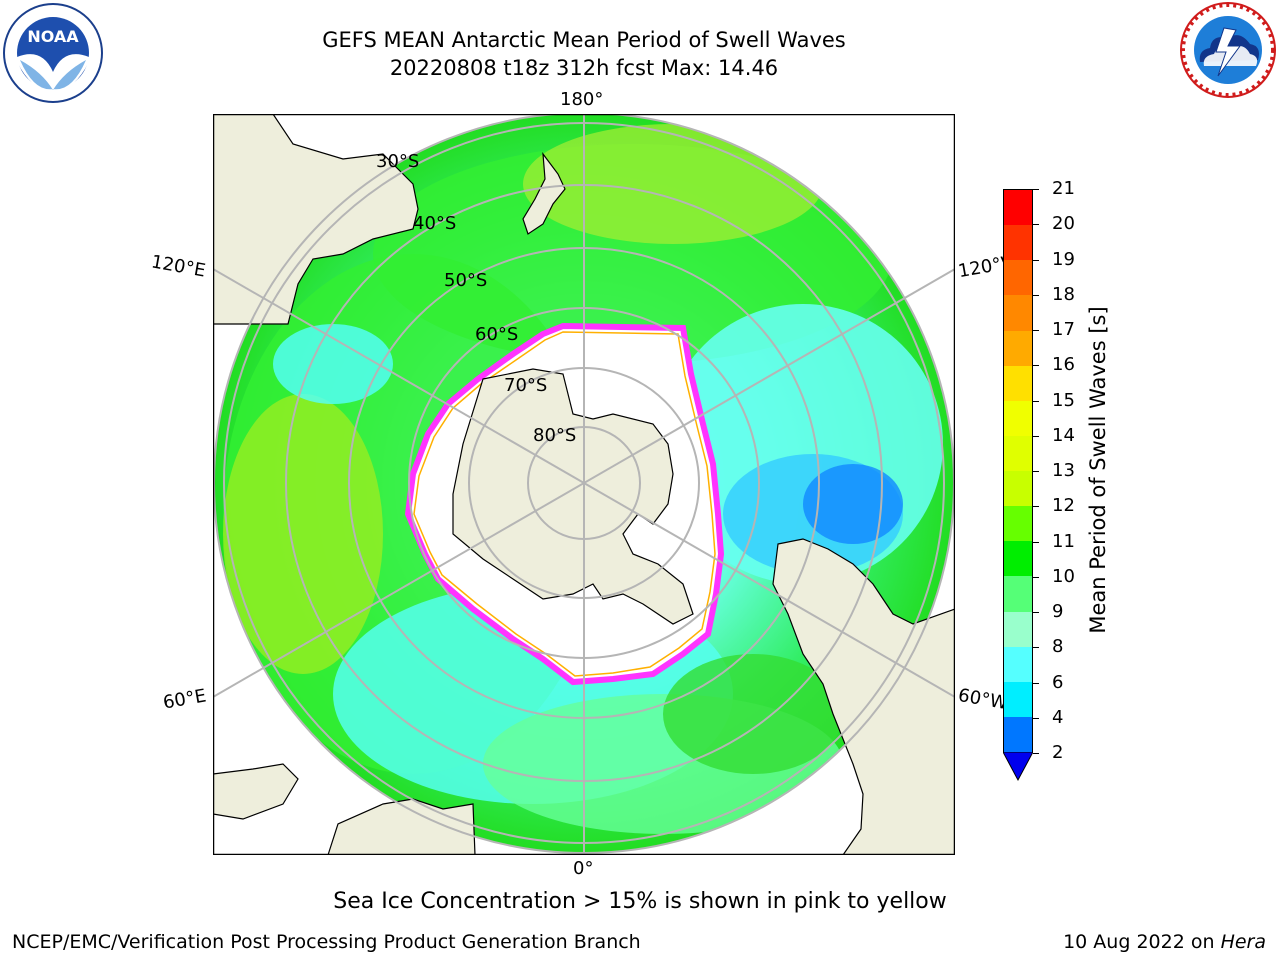 The height and width of the screenshot is (960, 1280). Describe the element at coordinates (1063, 329) in the screenshot. I see `colorbar-tick-label: 17` at that location.